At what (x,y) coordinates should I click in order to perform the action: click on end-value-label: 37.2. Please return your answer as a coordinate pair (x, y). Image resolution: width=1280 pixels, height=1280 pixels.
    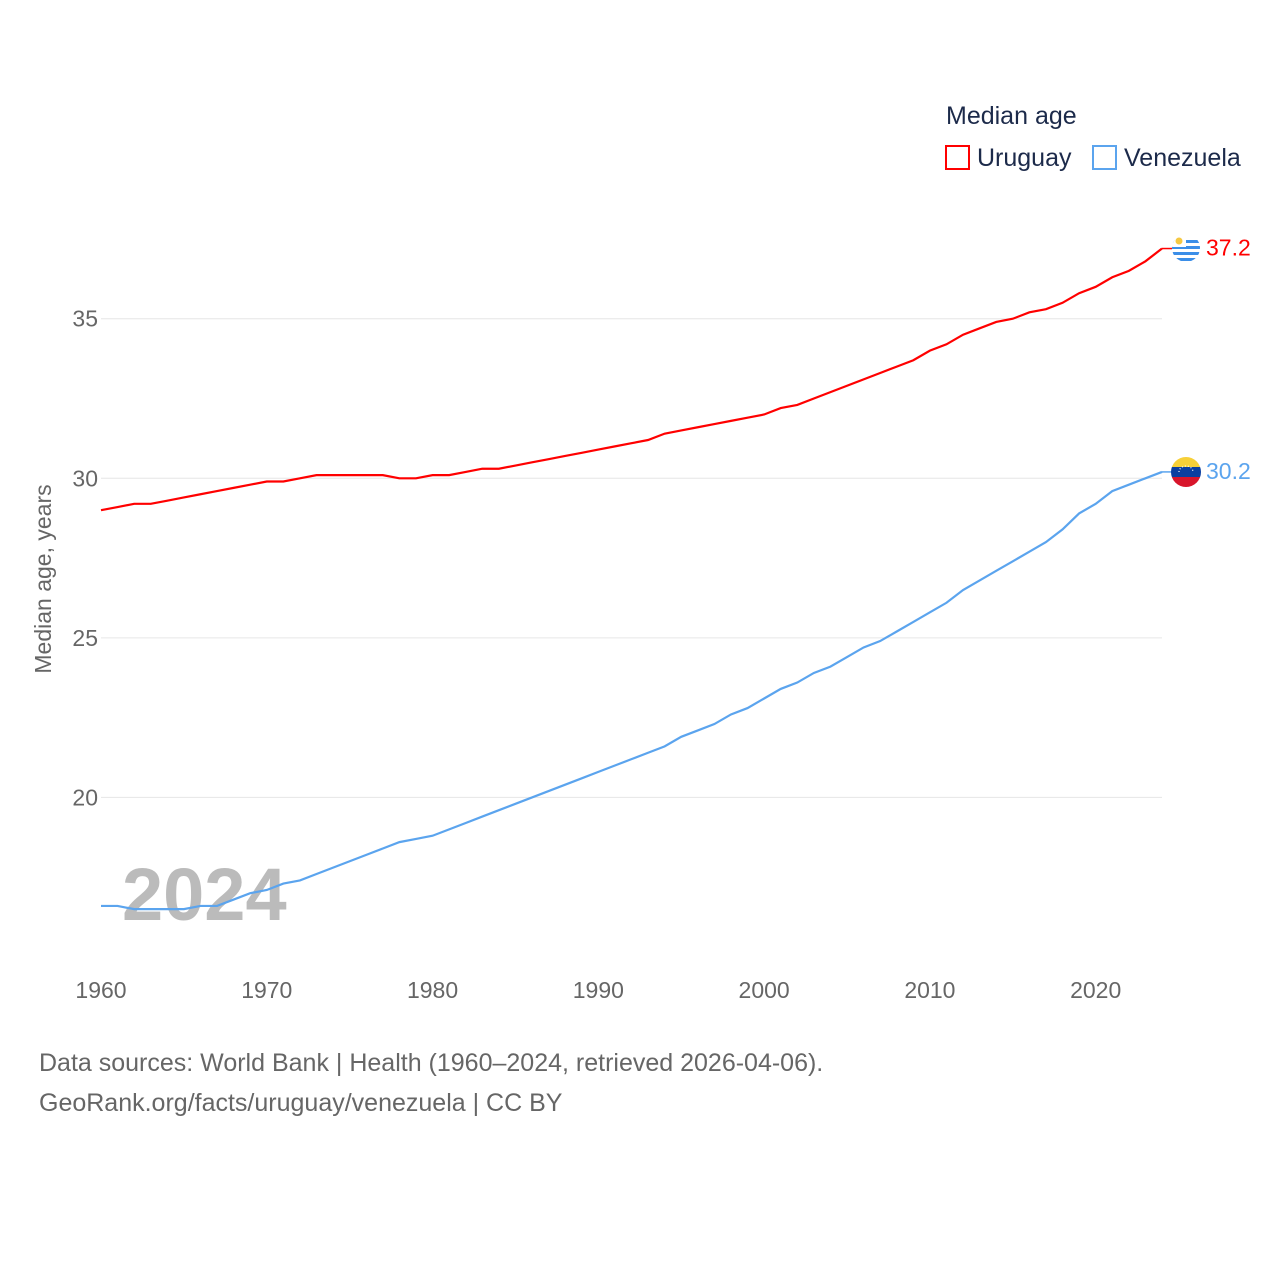
    Looking at the image, I should click on (1228, 248).